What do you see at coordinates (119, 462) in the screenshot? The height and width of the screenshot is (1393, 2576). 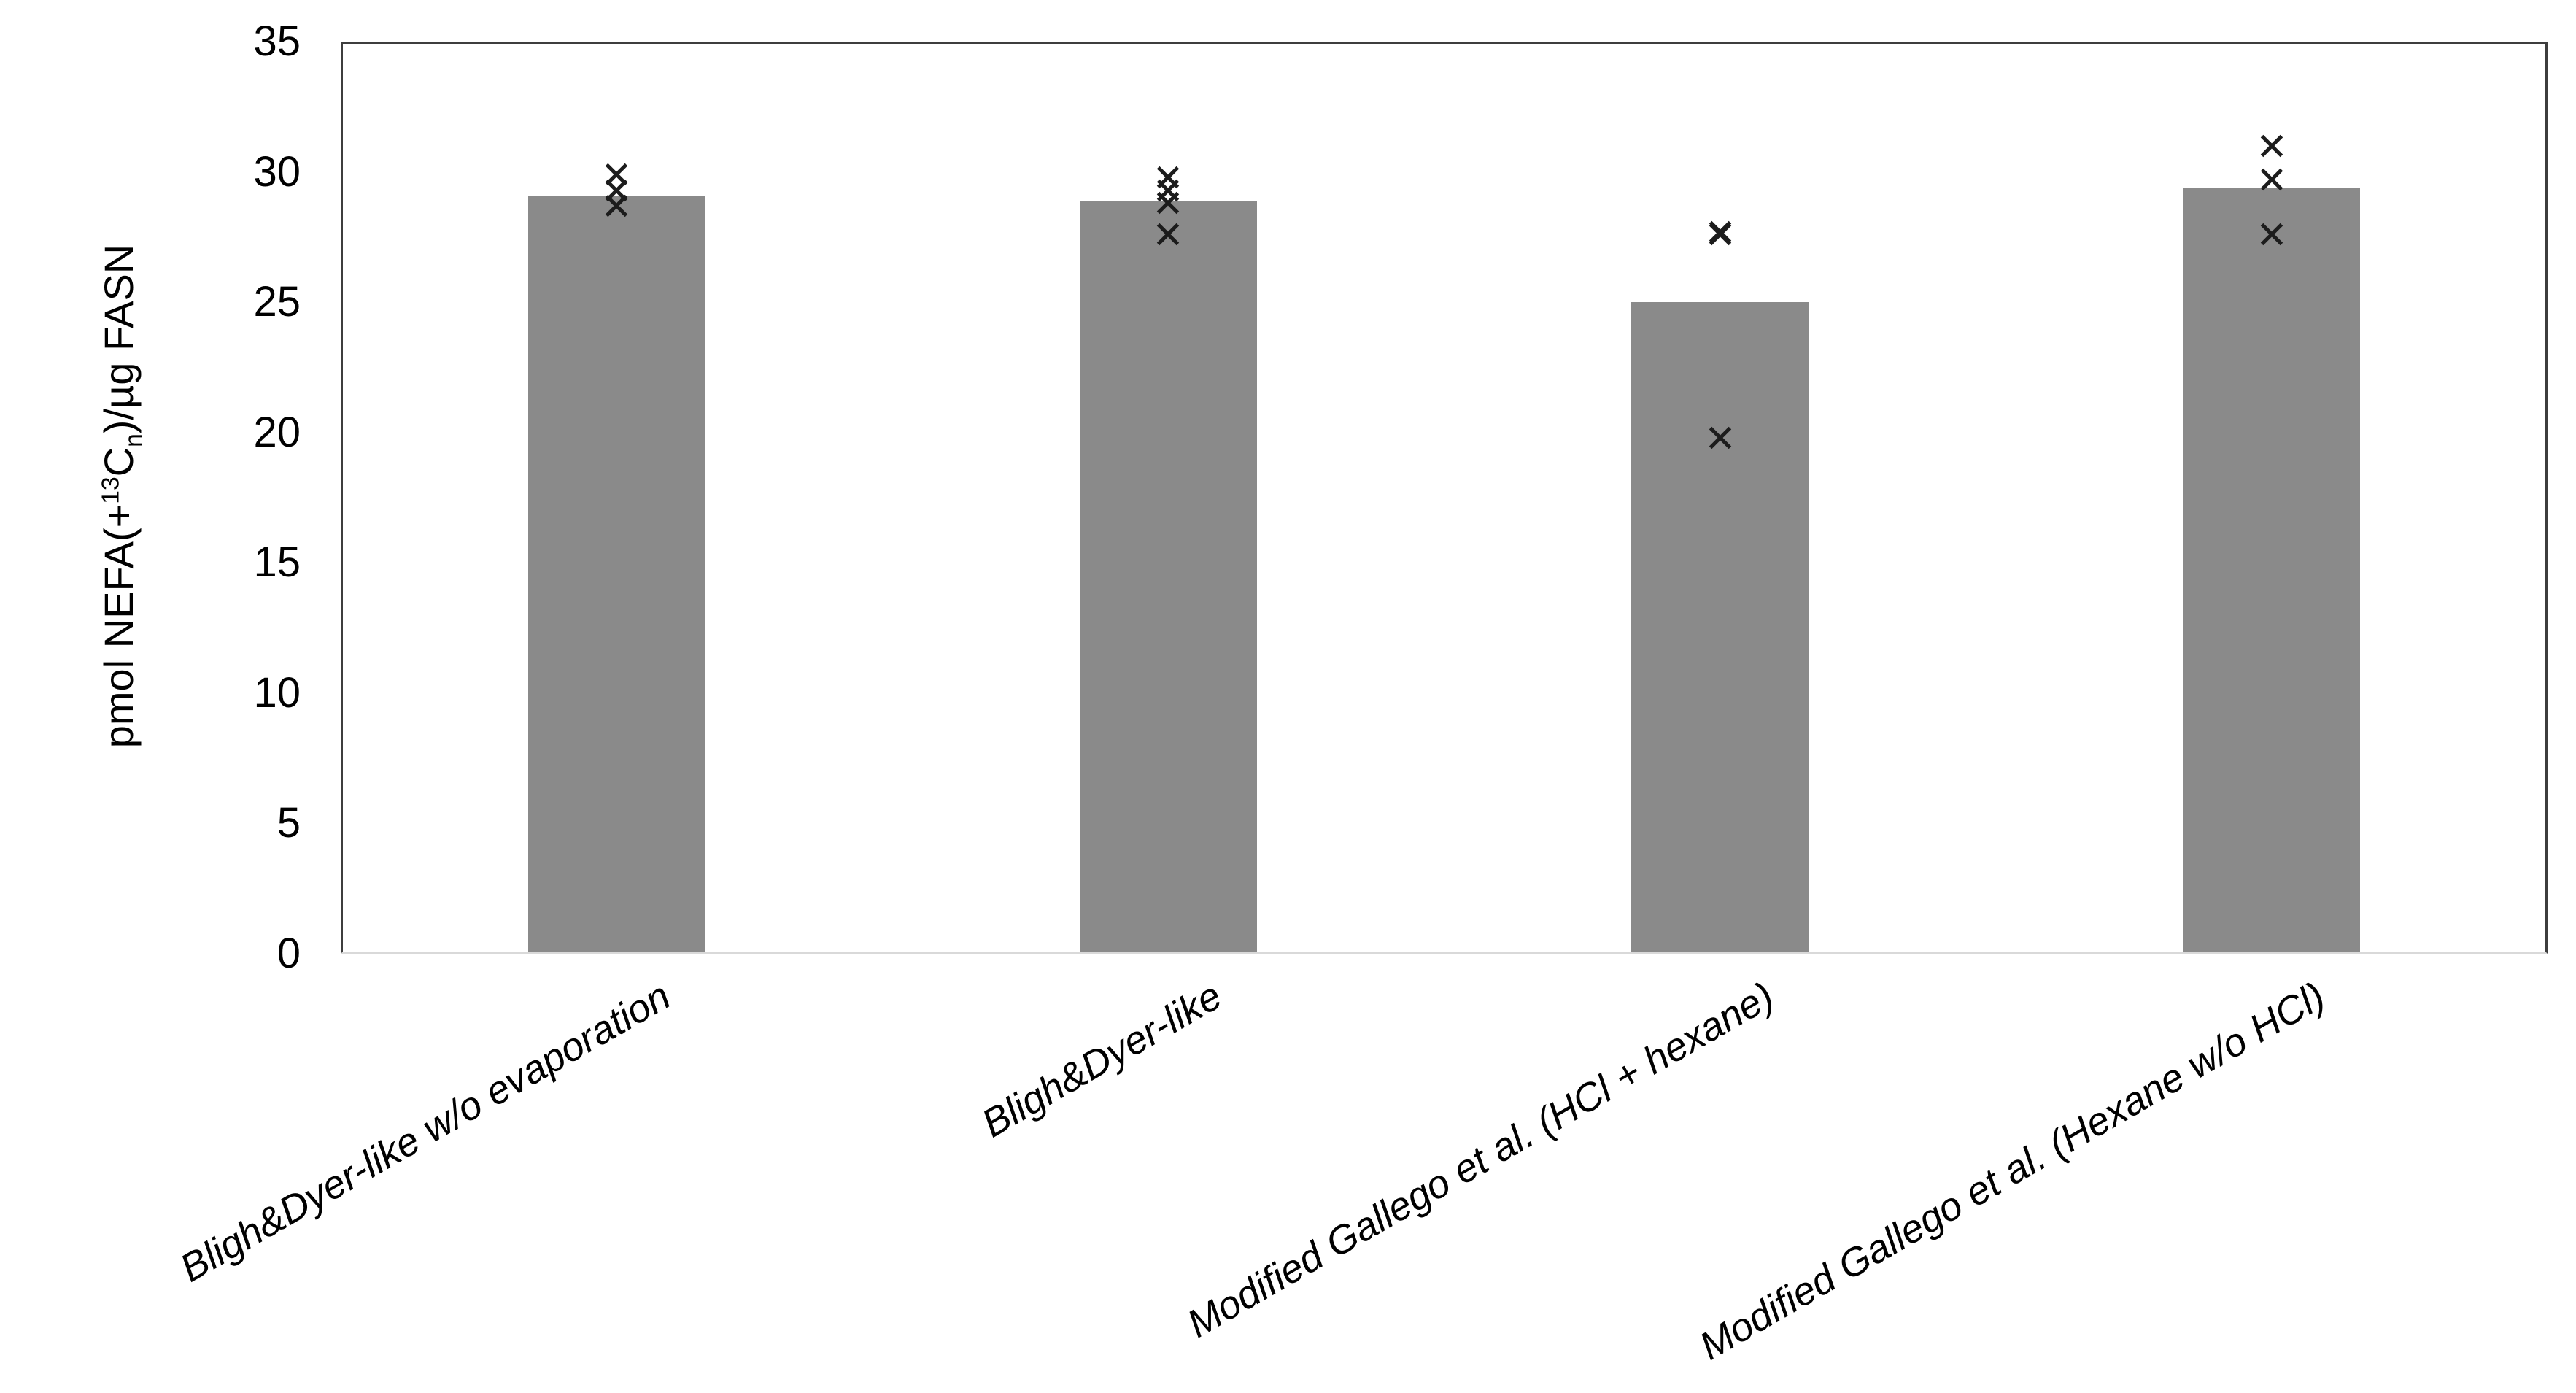 I see `y-axis-title-element: C` at bounding box center [119, 462].